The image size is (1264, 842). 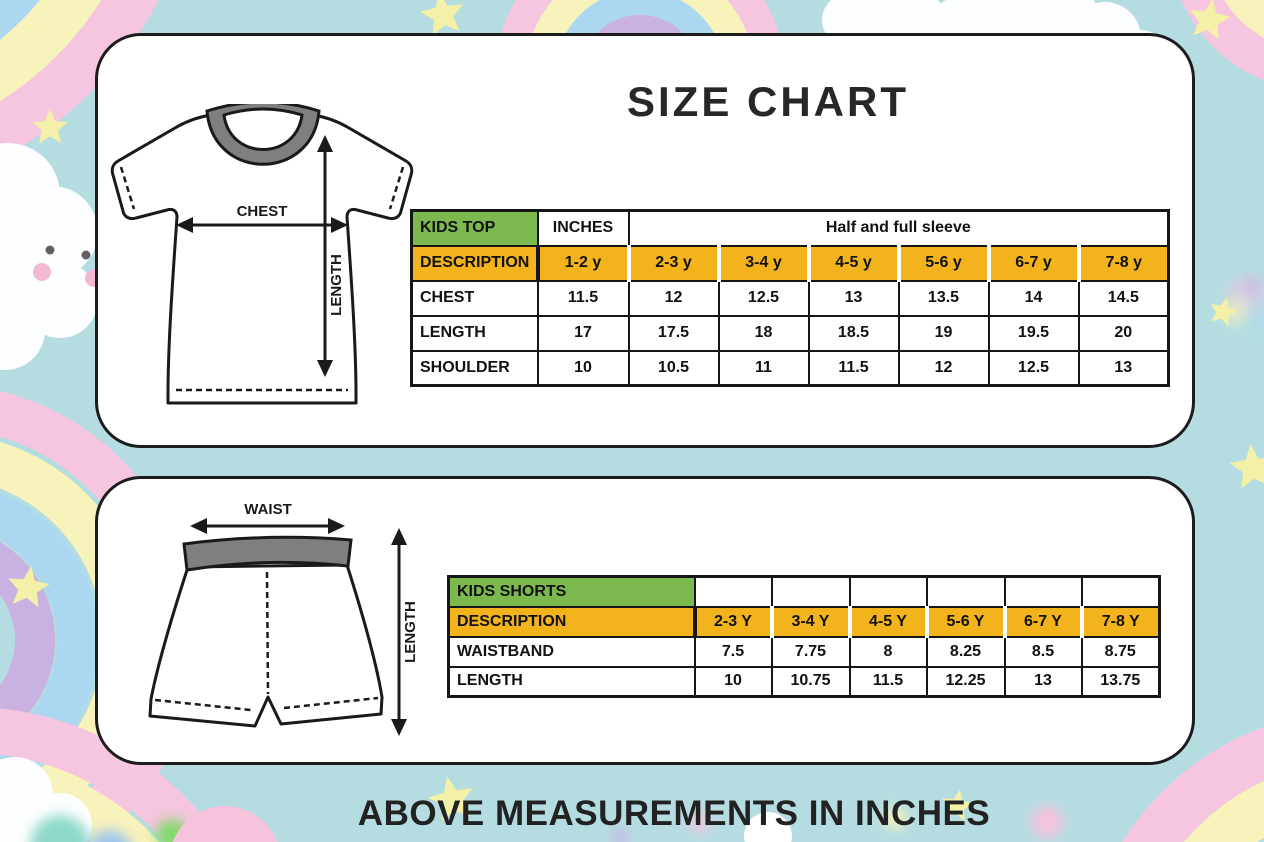 I want to click on tshirt-collar-inner, so click(x=263, y=129).